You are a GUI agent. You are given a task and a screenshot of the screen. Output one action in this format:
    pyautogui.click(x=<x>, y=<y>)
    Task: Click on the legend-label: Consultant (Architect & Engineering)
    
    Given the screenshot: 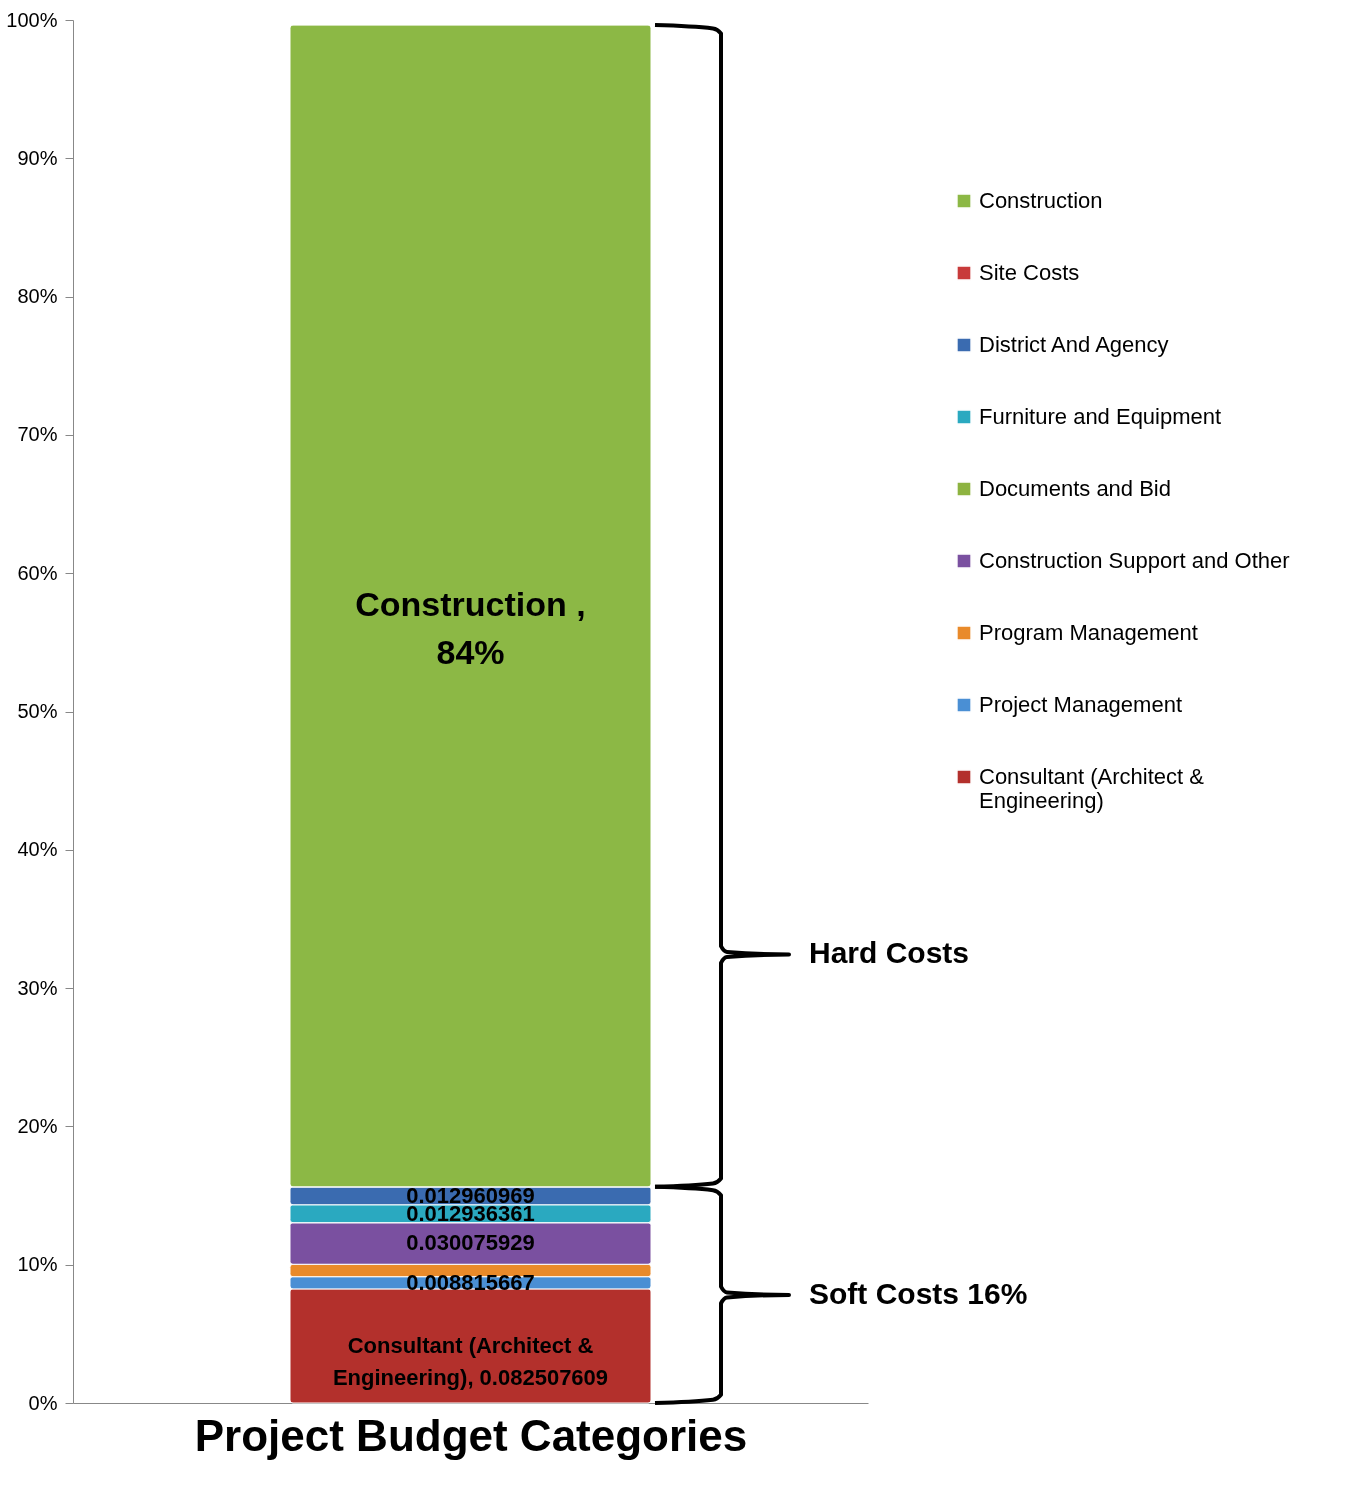 What is the action you would take?
    pyautogui.click(x=1092, y=788)
    